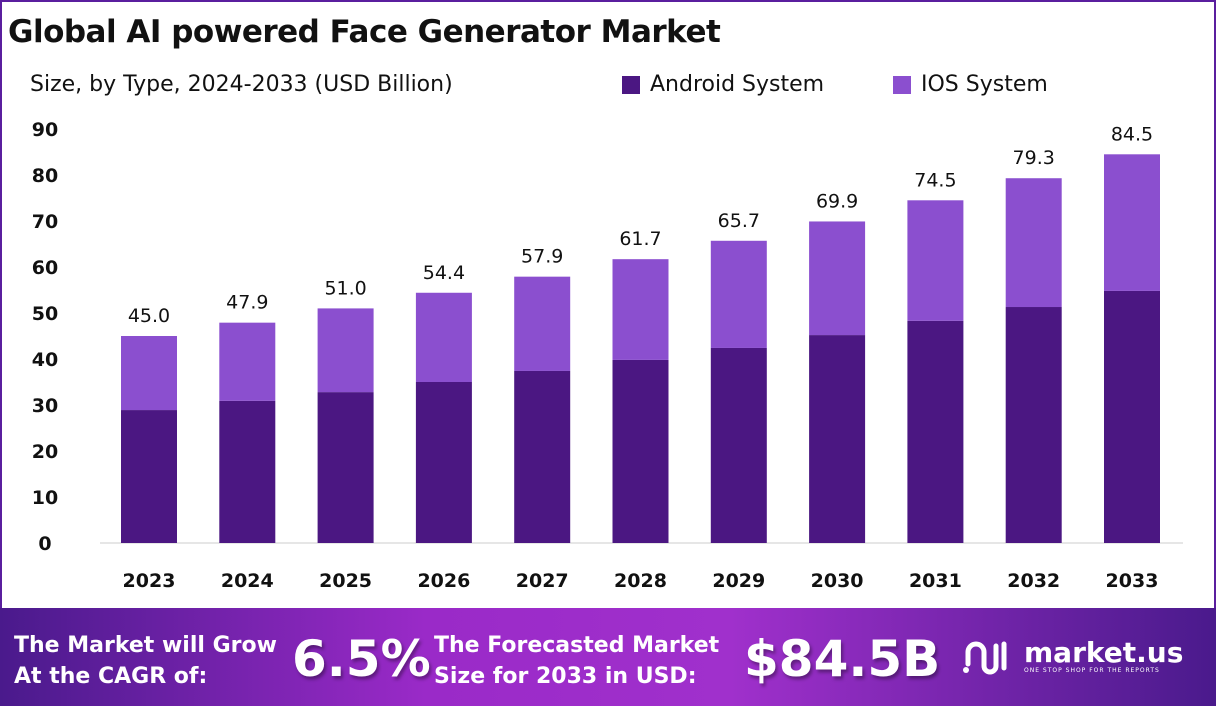 This screenshot has height=706, width=1216. Describe the element at coordinates (837, 201) in the screenshot. I see `total-data-label: 69.9` at that location.